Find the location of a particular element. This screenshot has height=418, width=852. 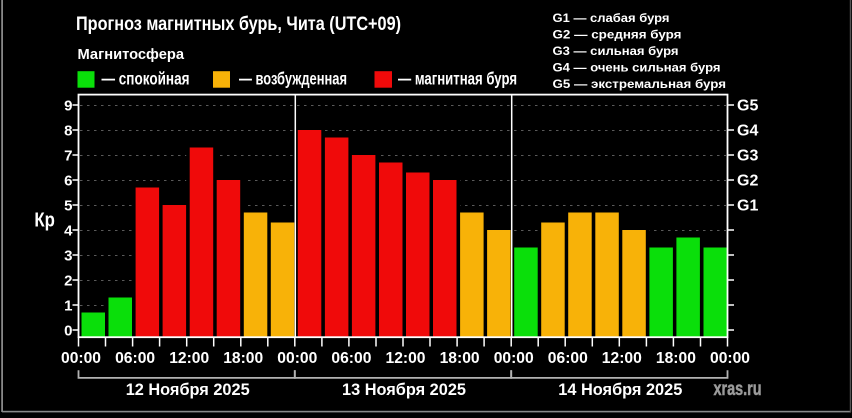

svg-text: 13 Ноября 2025 is located at coordinates (404, 389).